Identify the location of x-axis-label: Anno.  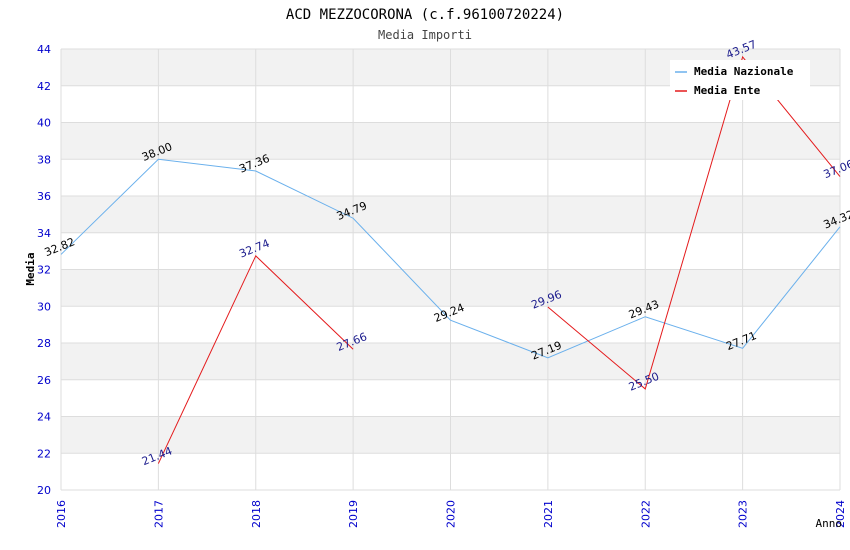
(829, 523).